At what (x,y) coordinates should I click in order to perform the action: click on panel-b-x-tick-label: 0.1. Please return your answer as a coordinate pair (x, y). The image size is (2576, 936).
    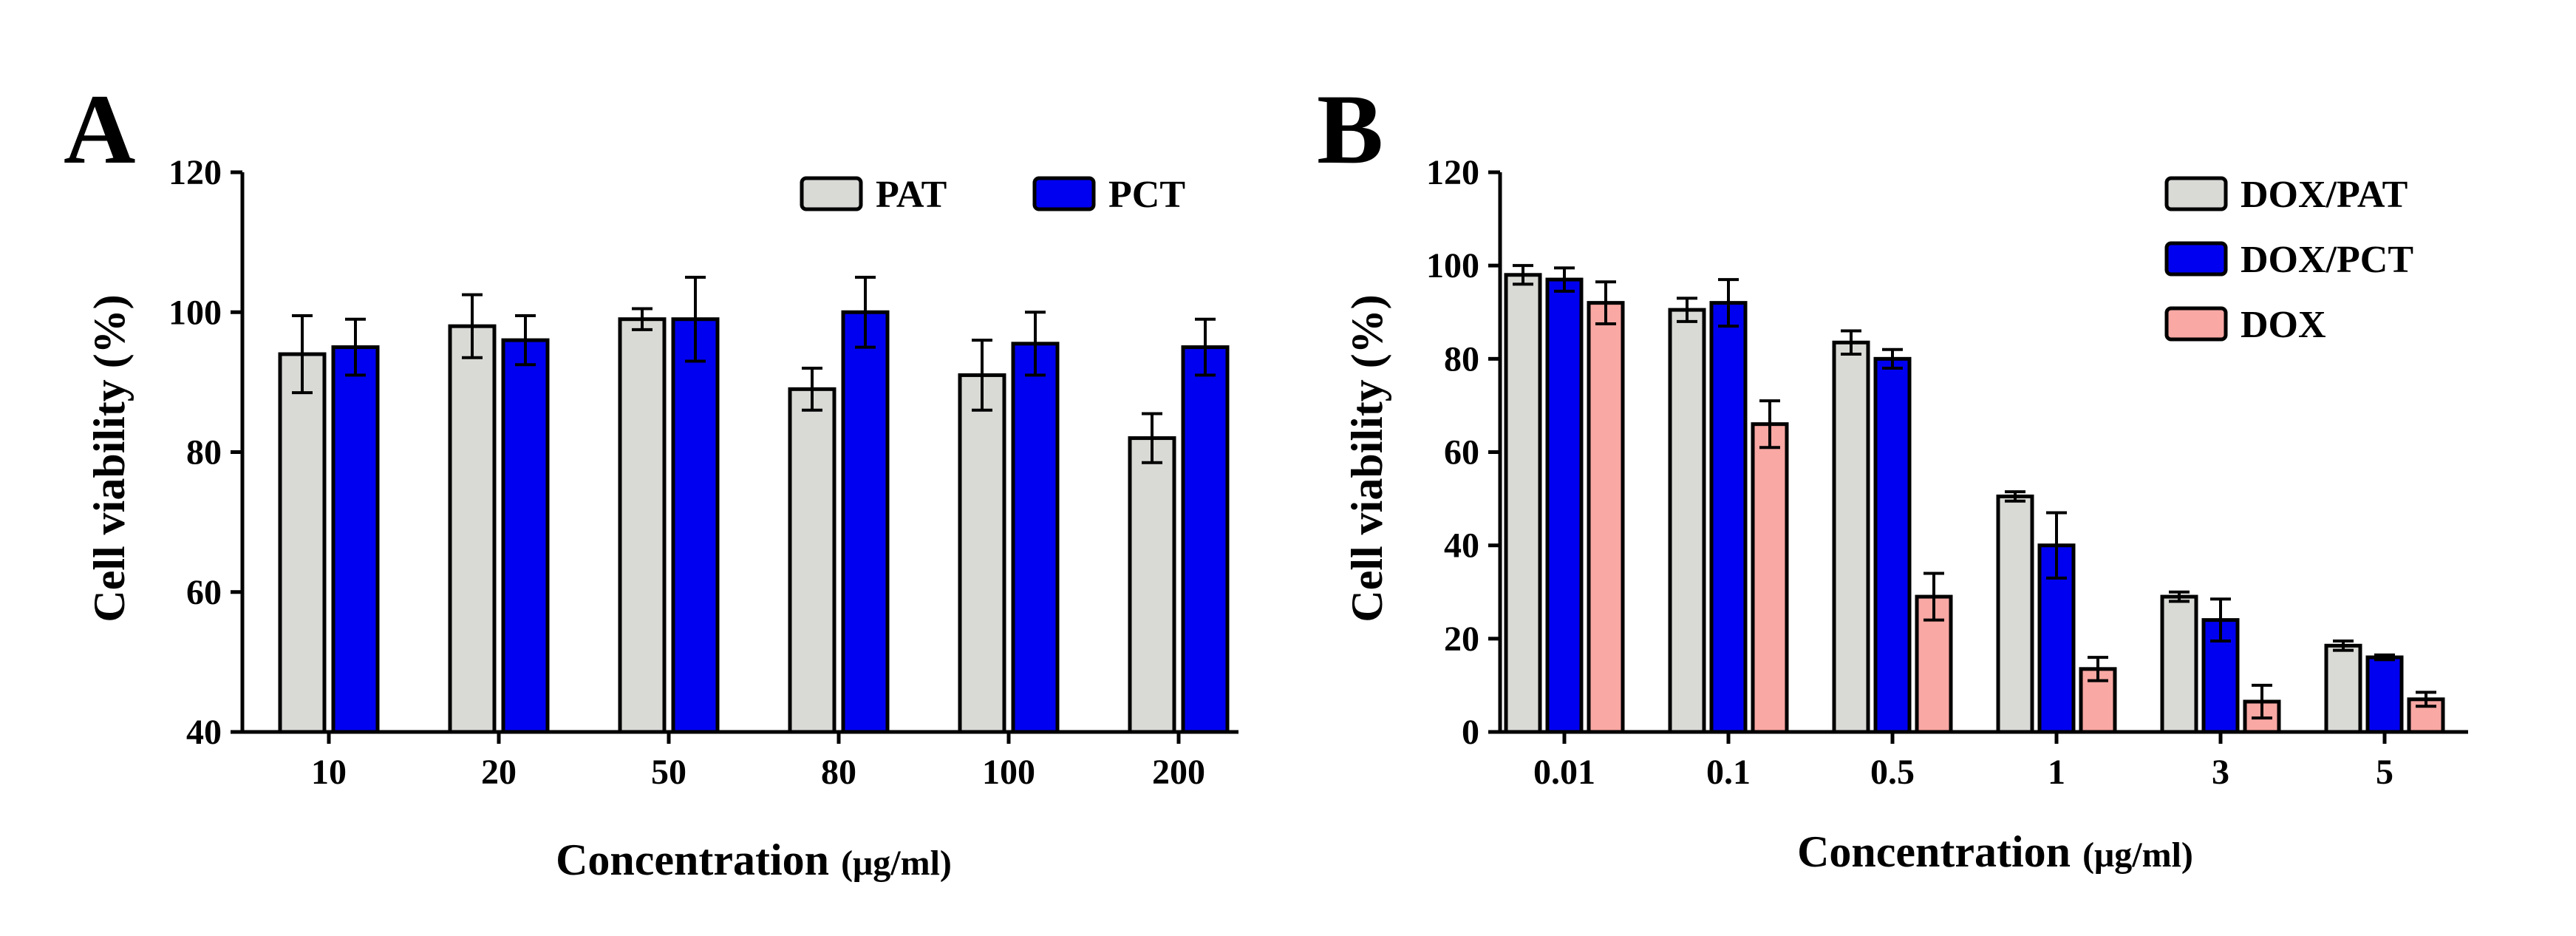
    Looking at the image, I should click on (1728, 772).